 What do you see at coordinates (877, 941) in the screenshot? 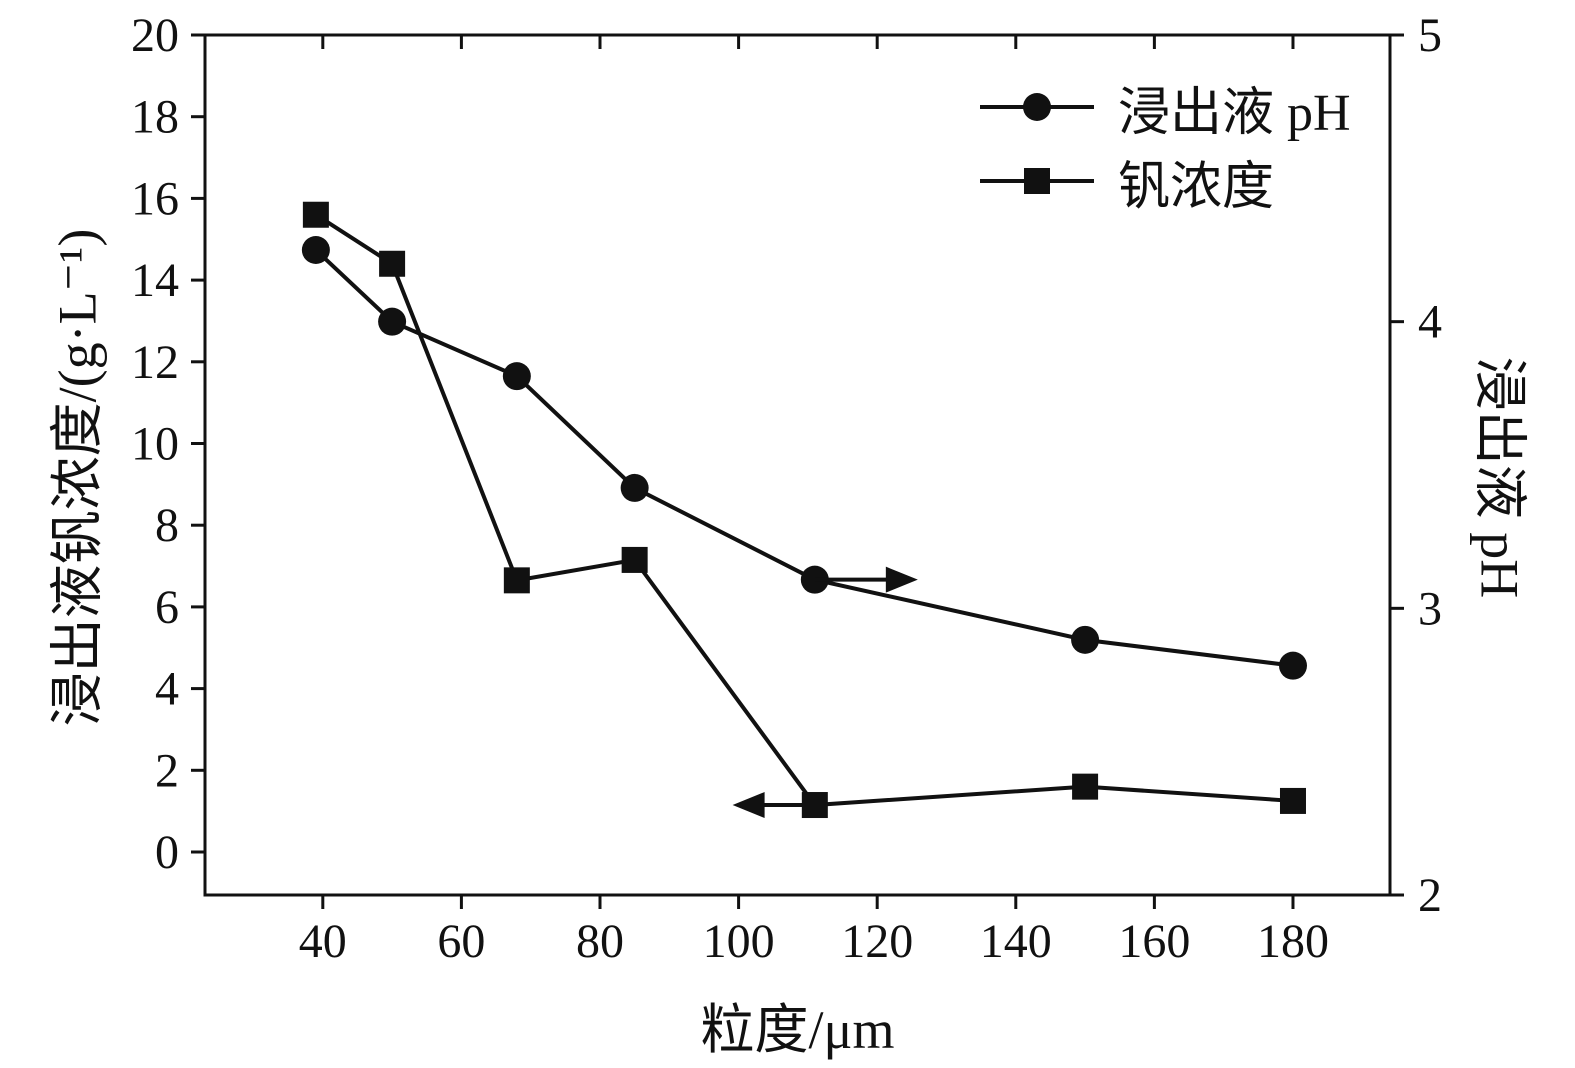
I see `x-tick-label: 120` at bounding box center [877, 941].